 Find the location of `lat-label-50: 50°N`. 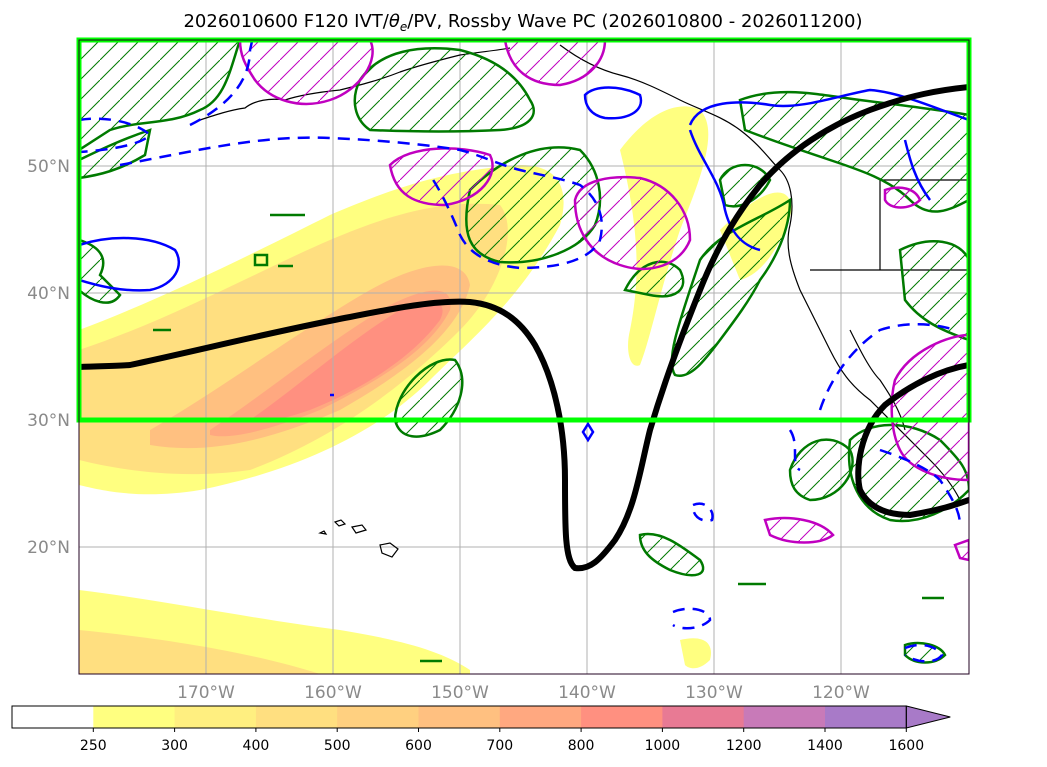

lat-label-50: 50°N is located at coordinates (48, 167).